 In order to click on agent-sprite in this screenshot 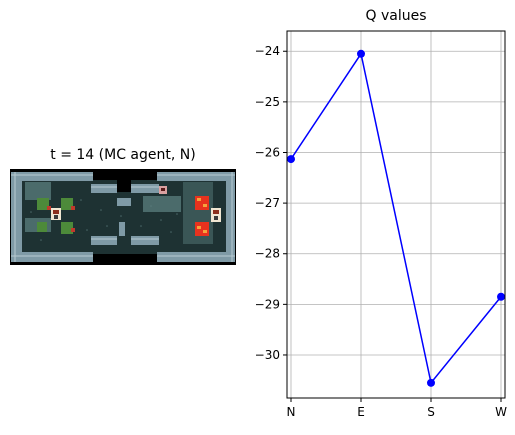, I will do `click(56, 214)`.